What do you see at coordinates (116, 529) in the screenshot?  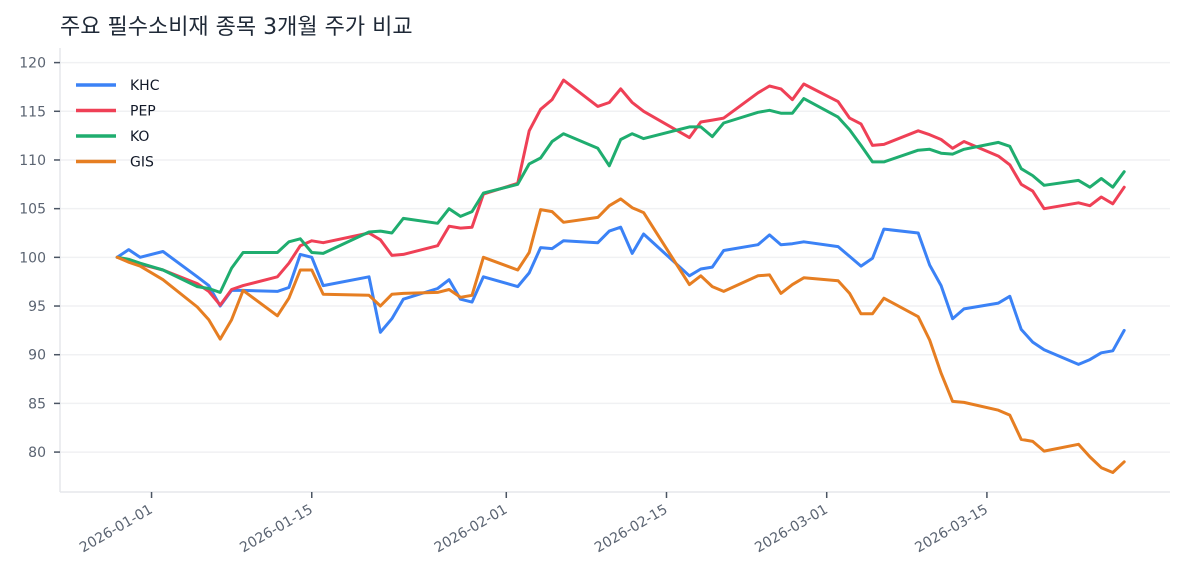 I see `x-tick-label: 2026-01-01` at bounding box center [116, 529].